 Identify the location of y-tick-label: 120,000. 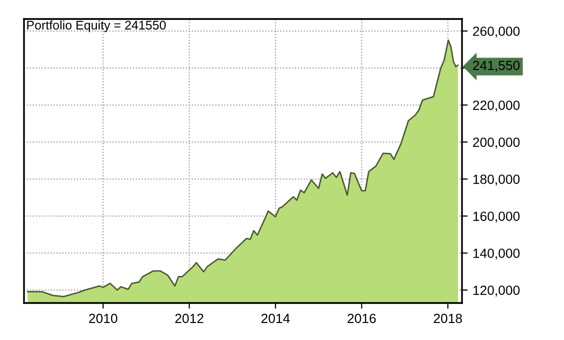
(496, 291).